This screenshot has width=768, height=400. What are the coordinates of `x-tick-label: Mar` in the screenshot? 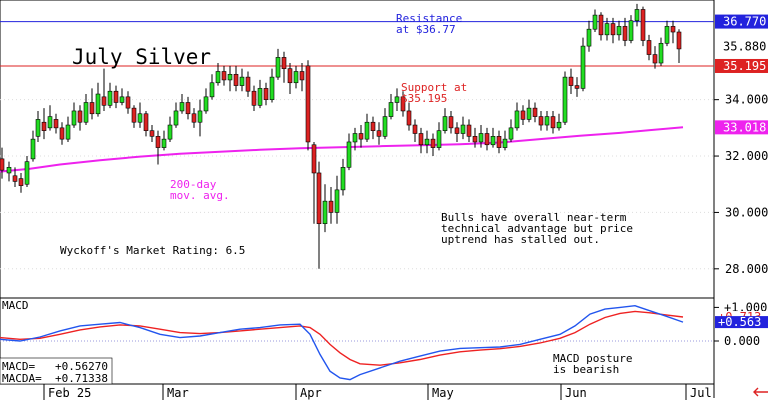 It's located at (178, 393).